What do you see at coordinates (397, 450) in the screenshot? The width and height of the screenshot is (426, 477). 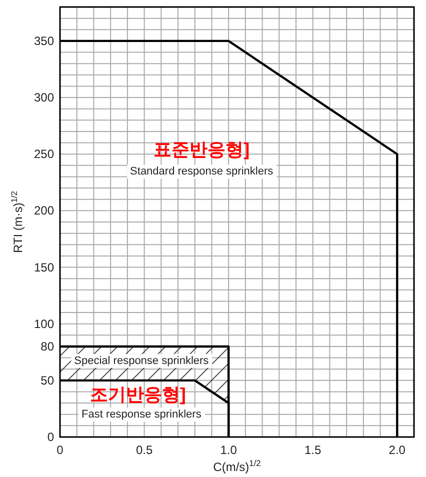 I see `x-tick-label: 2.0` at bounding box center [397, 450].